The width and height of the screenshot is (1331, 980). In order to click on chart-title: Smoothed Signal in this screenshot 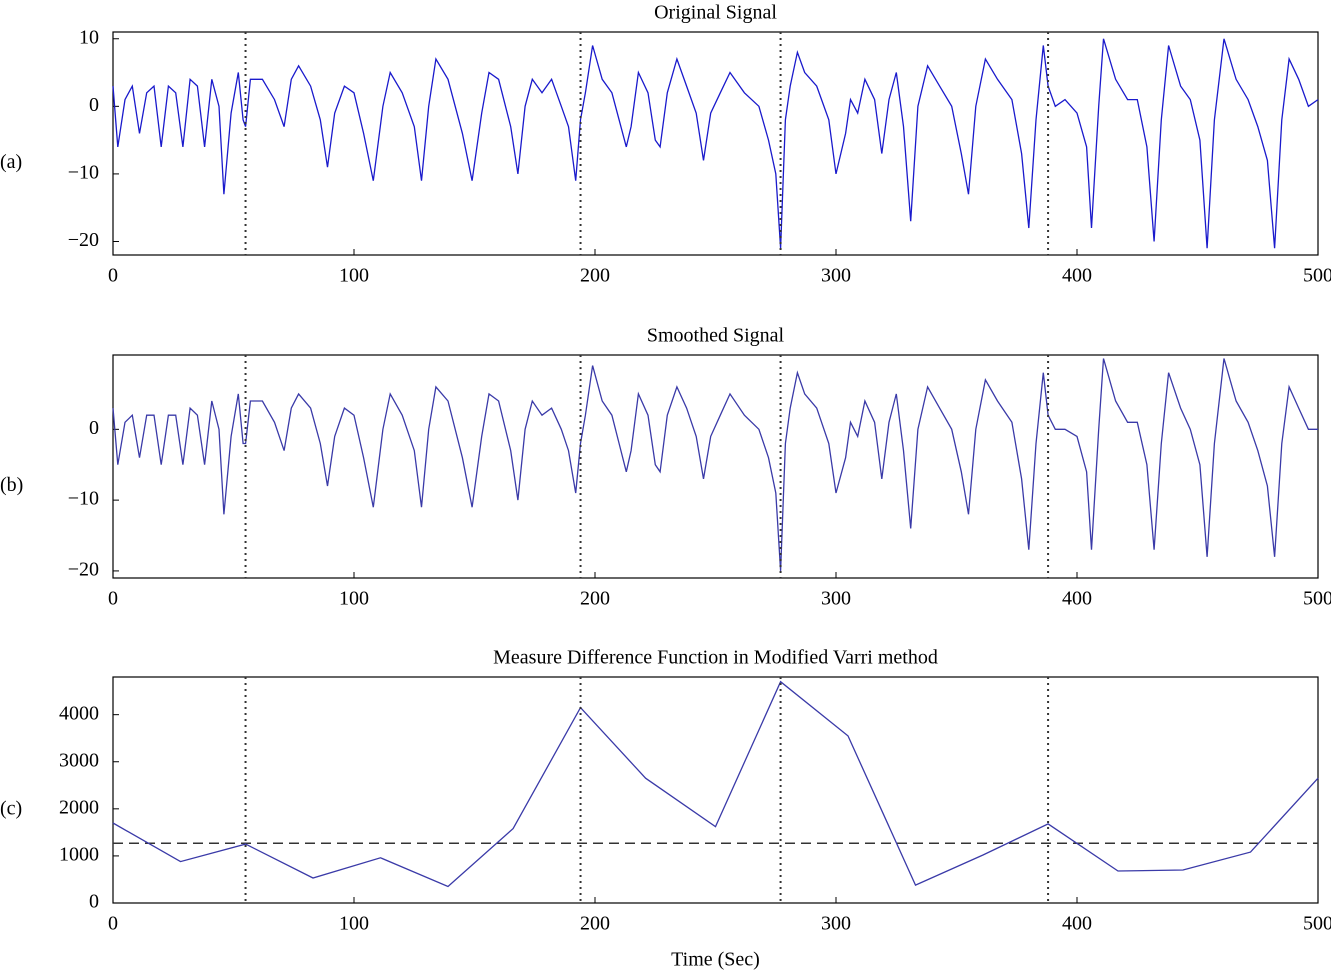, I will do `click(716, 336)`.